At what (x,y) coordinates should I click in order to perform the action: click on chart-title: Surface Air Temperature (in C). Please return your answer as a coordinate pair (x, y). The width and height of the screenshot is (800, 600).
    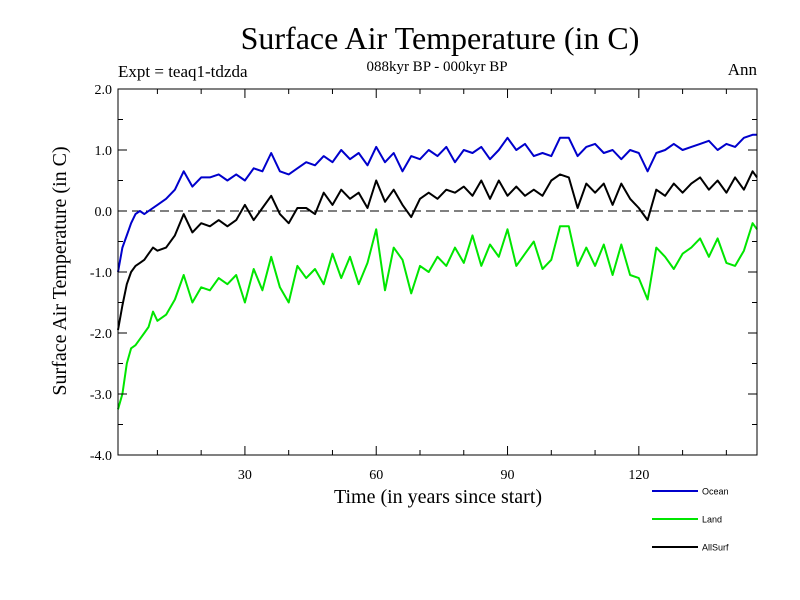
    Looking at the image, I should click on (440, 38).